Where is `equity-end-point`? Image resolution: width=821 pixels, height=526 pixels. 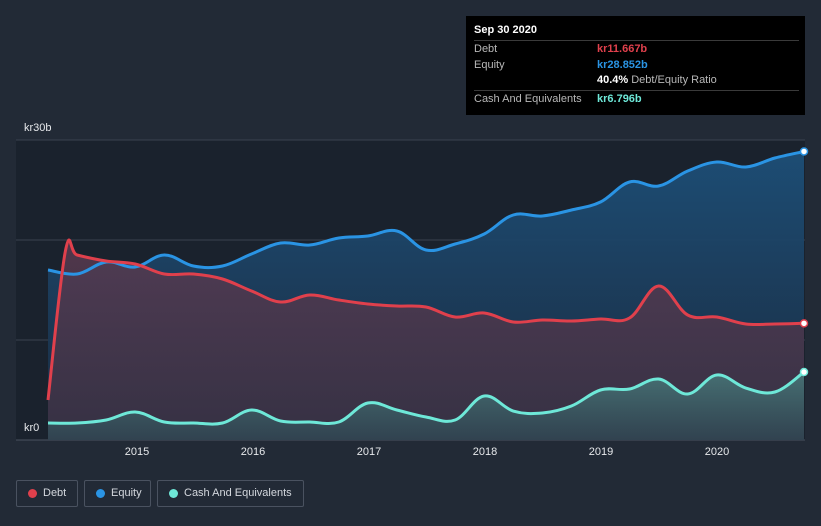 equity-end-point is located at coordinates (804, 151).